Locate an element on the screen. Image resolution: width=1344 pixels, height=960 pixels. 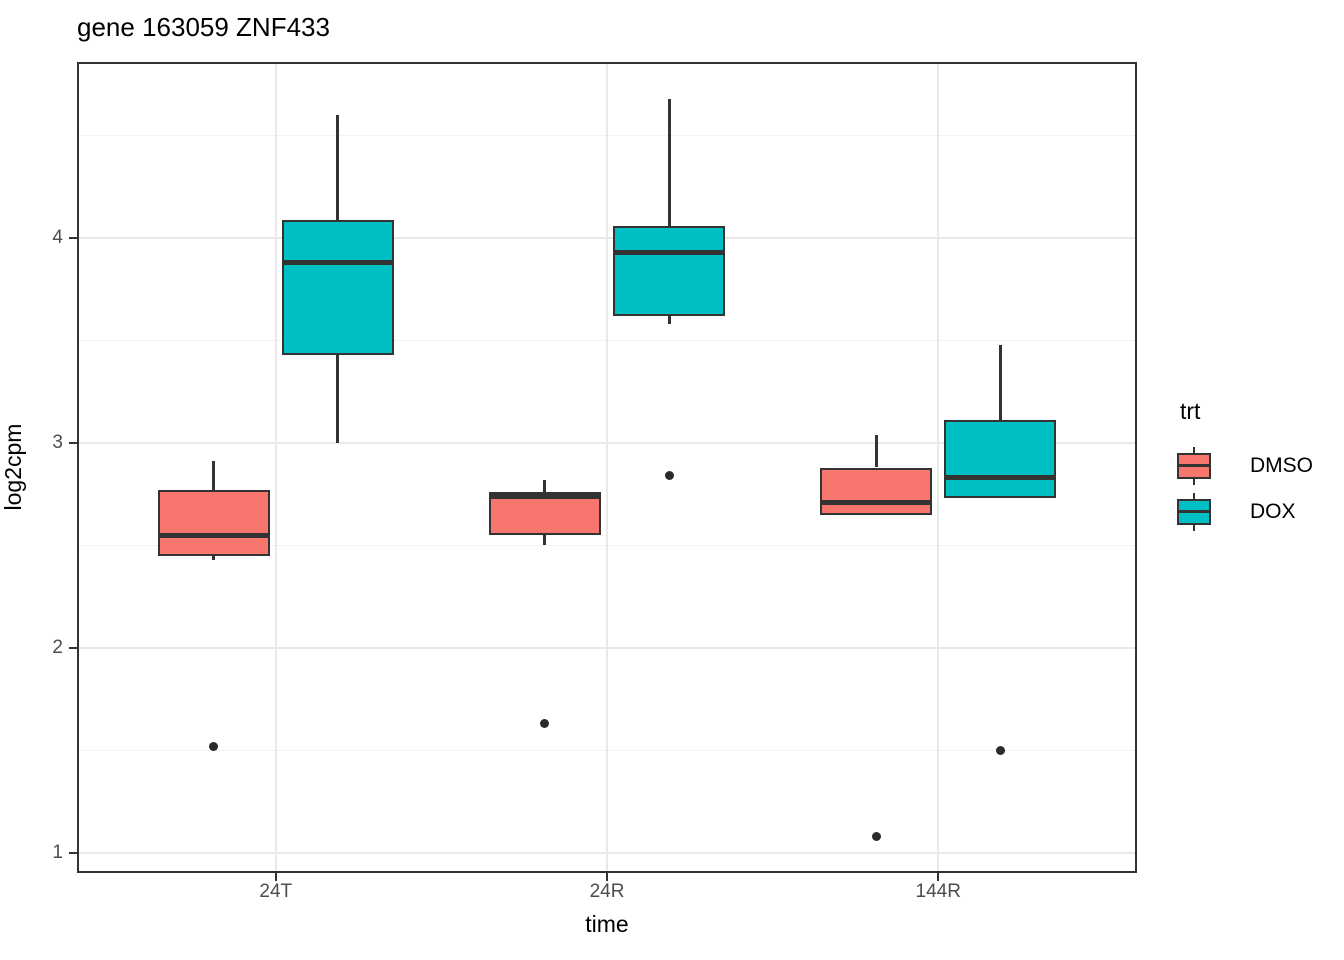
box-dmso-24R is located at coordinates (544, 514).